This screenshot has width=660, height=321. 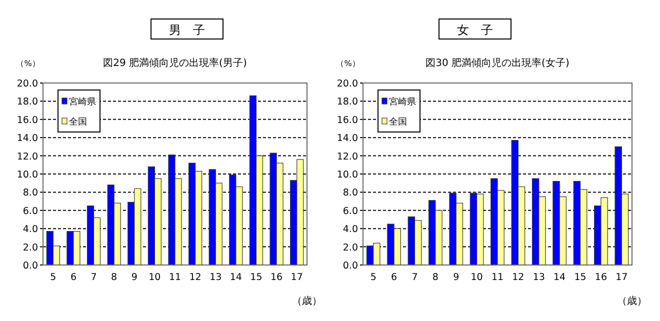 What do you see at coordinates (498, 63) in the screenshot?
I see `chart-subtitle: 図30 肥満傾向児の出現率(女子)` at bounding box center [498, 63].